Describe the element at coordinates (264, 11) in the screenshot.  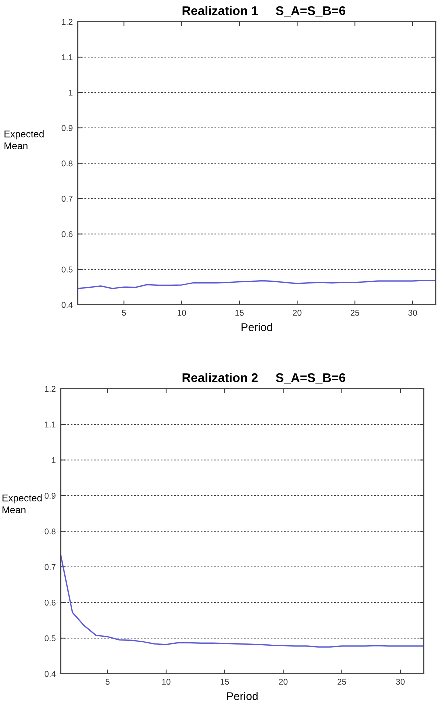
I see `chart-title: Realization 1 S_A=S_B=6` at that location.